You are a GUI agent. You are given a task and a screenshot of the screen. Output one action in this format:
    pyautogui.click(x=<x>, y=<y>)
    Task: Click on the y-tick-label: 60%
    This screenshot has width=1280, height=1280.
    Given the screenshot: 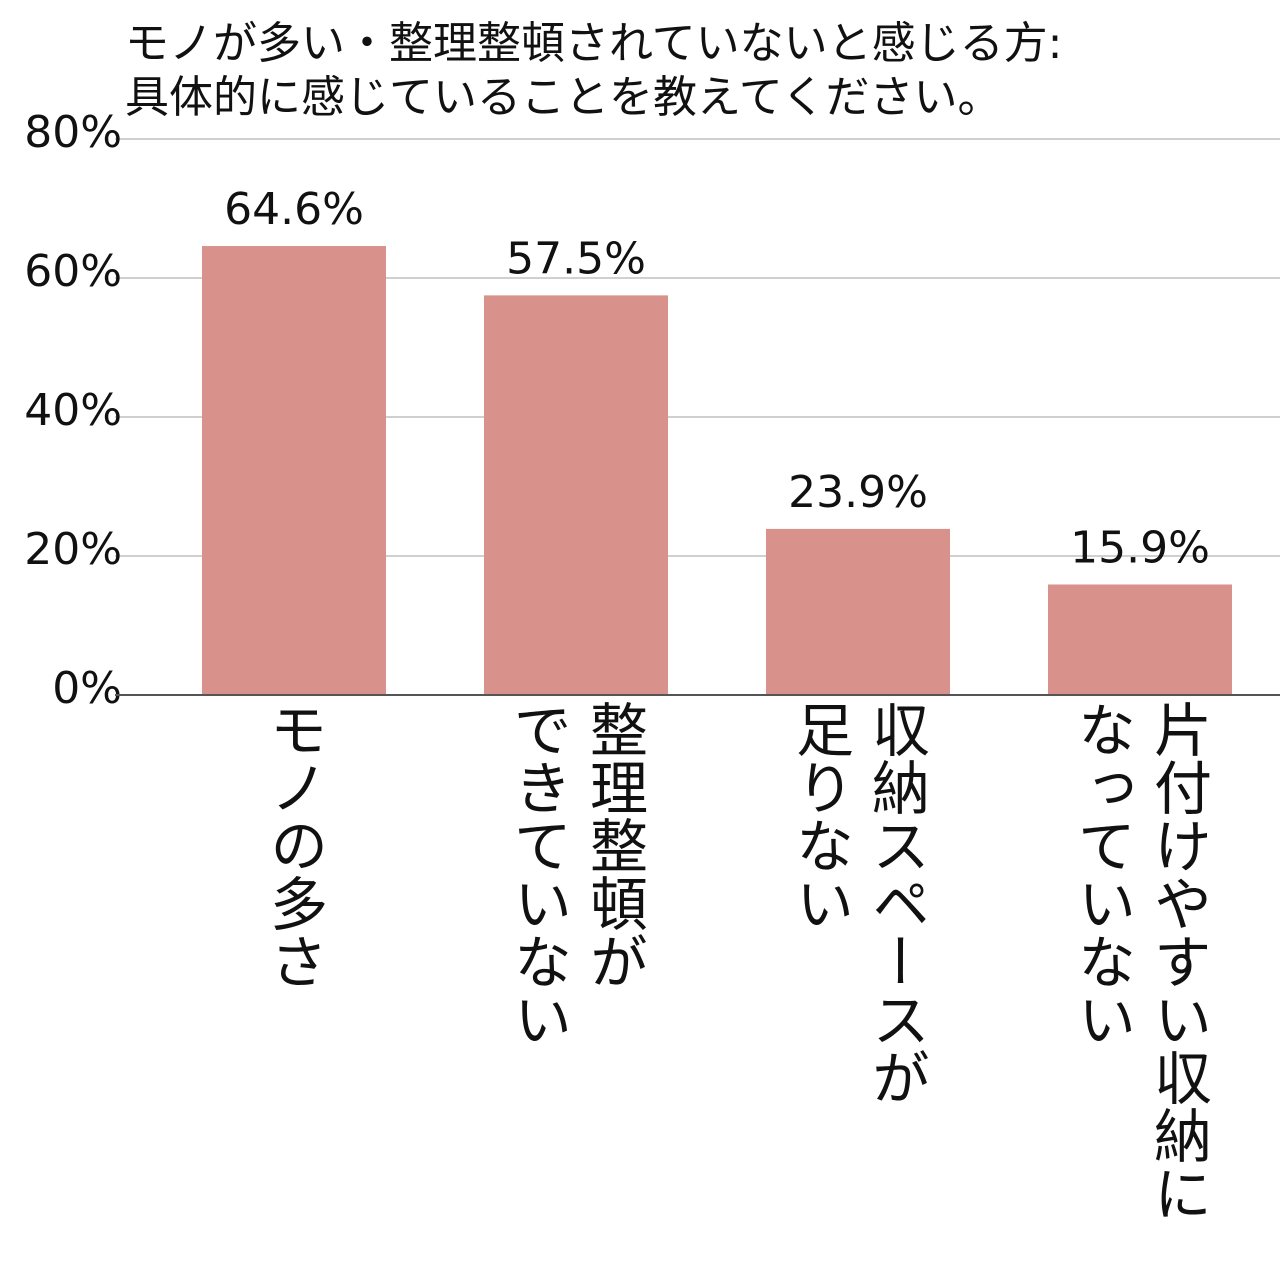 What is the action you would take?
    pyautogui.click(x=73, y=271)
    